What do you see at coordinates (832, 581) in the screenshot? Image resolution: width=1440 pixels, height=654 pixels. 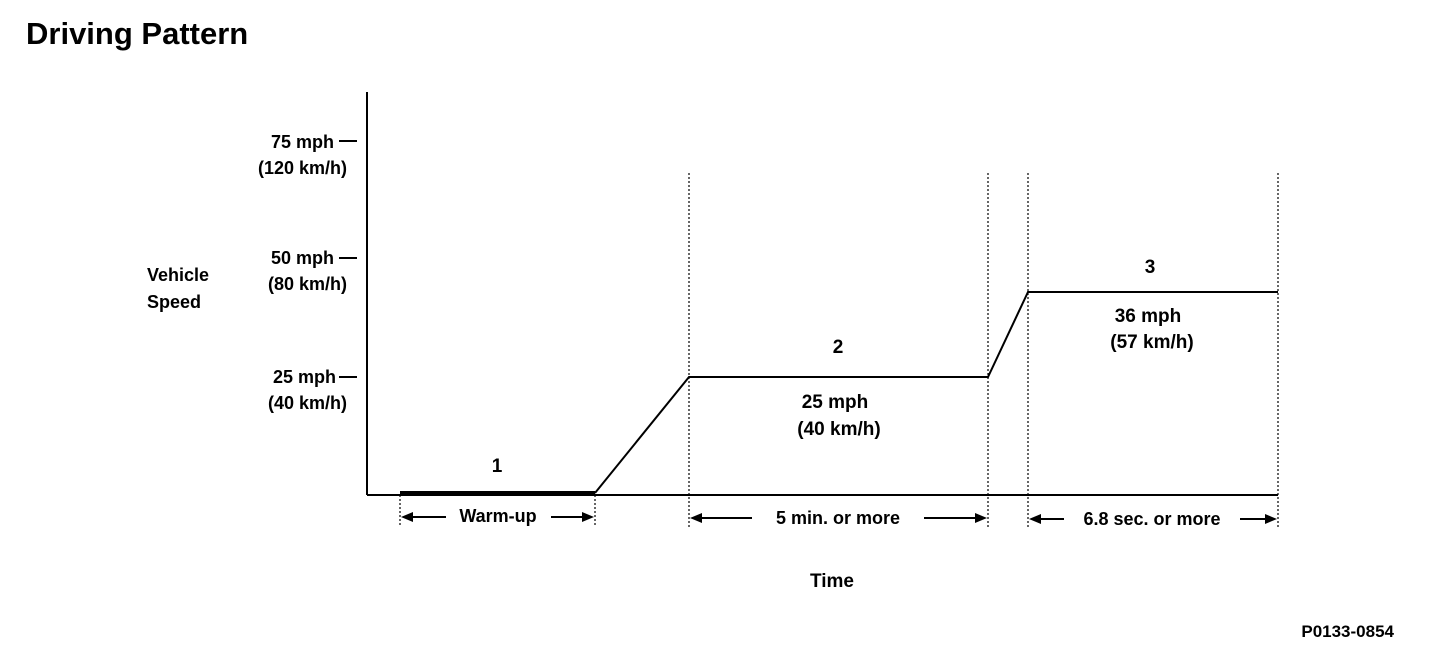 I see `x-axis-label: Time` at bounding box center [832, 581].